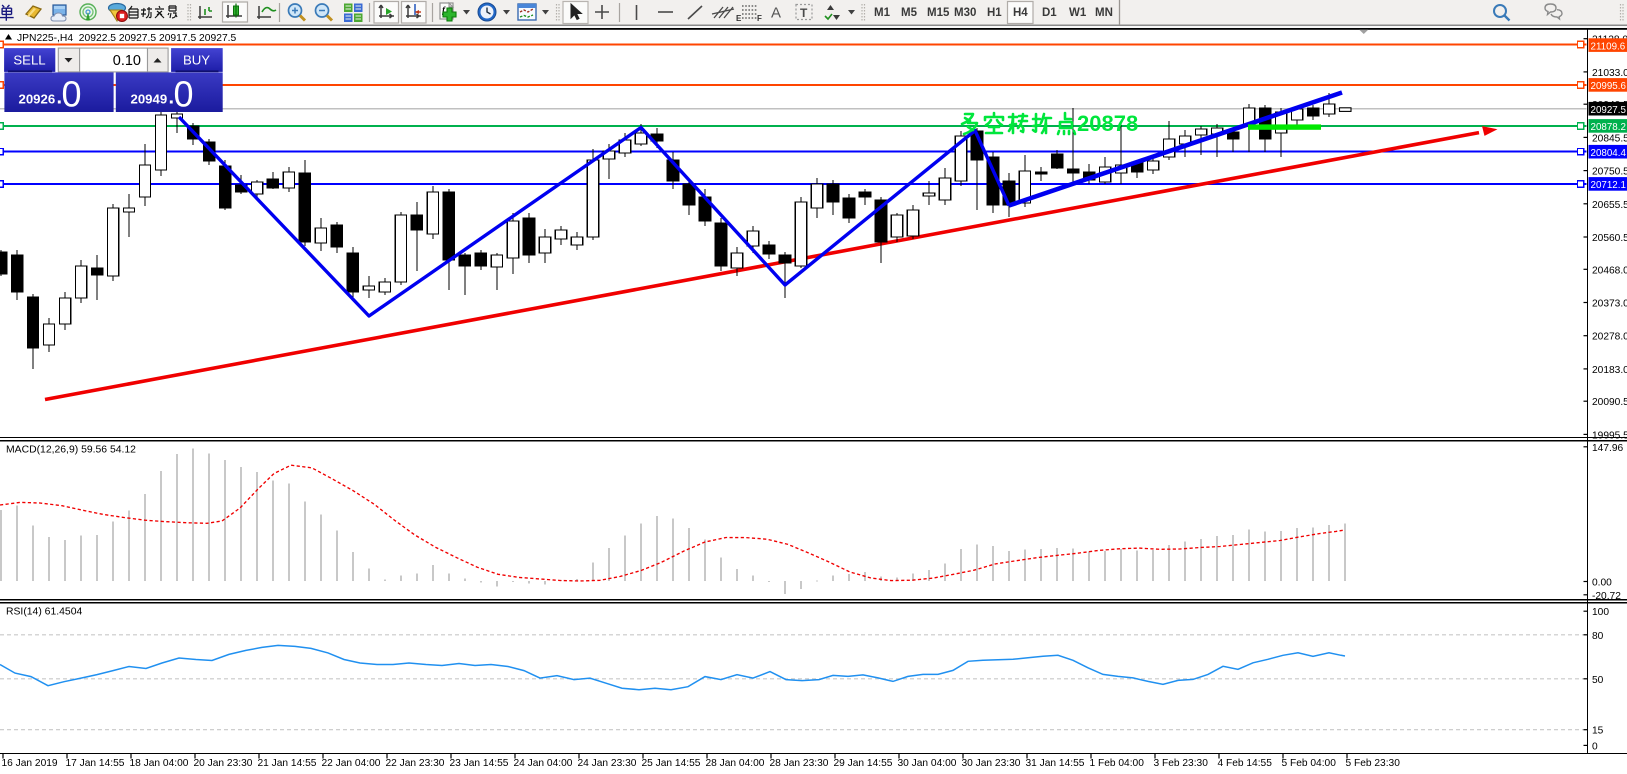  What do you see at coordinates (287, 763) in the screenshot?
I see `svg-text: 21 Jan 14:55` at bounding box center [287, 763].